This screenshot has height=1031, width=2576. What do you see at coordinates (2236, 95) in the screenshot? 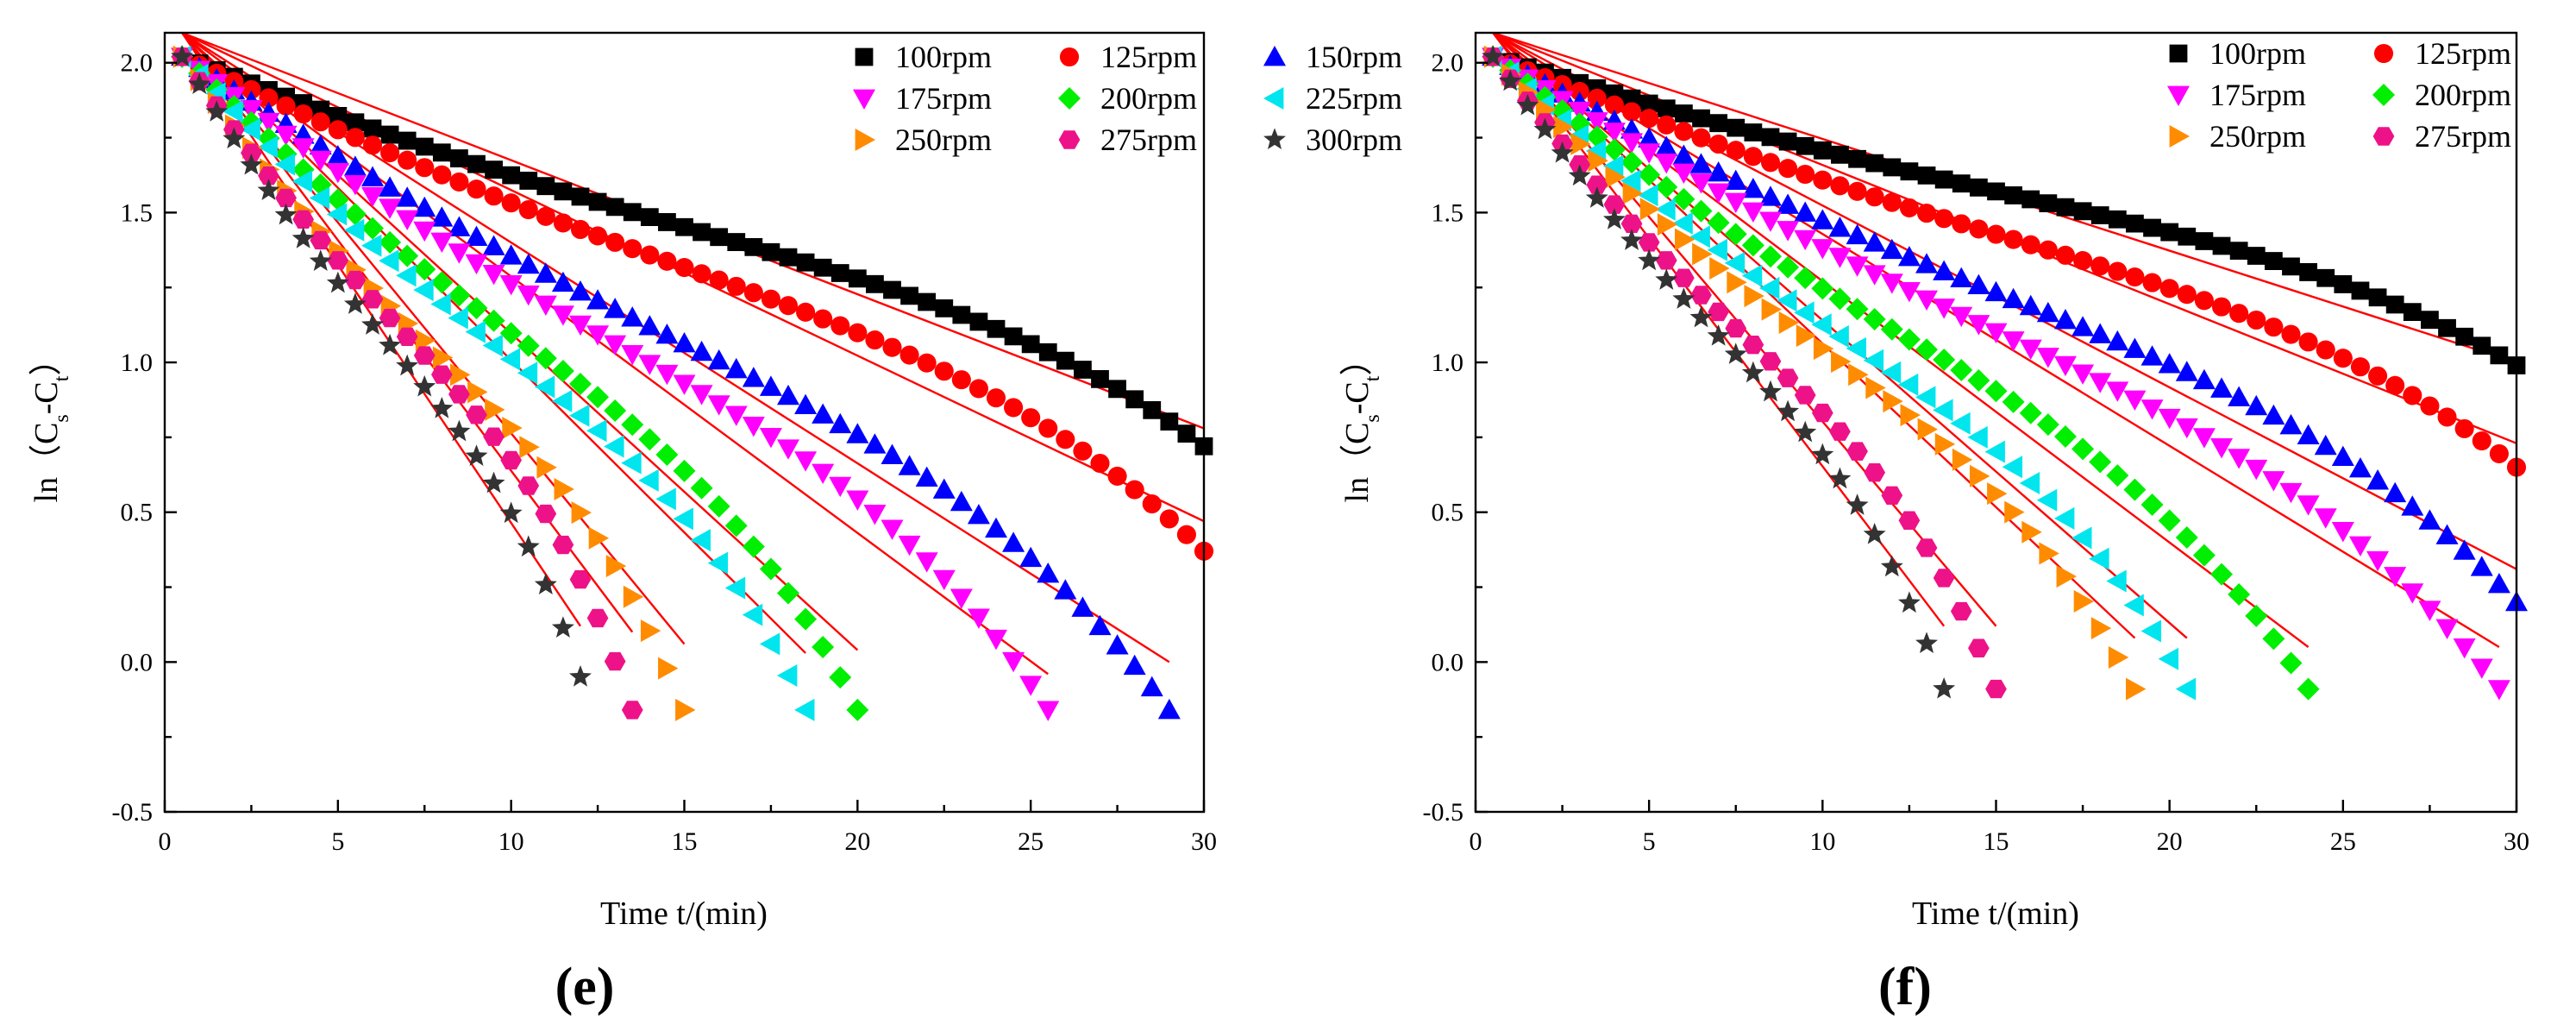
I see `legend-item-175rpm: 175rpm` at bounding box center [2236, 95].